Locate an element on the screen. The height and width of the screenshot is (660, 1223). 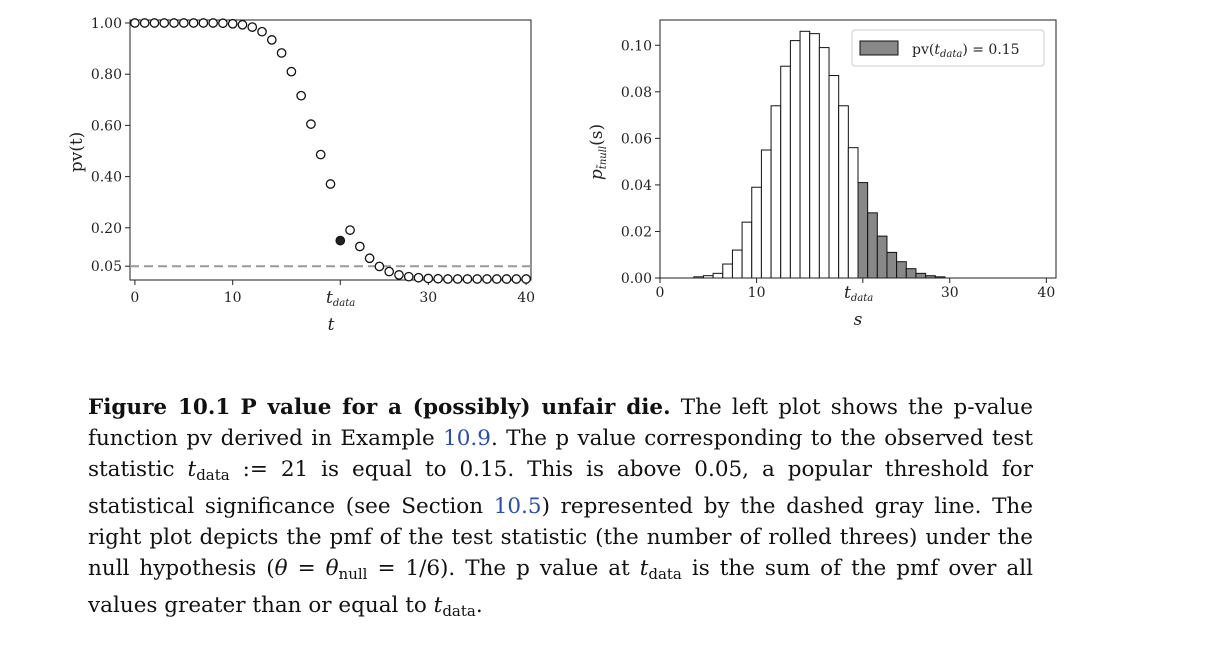
legend: pv(tdata) = 0.15 is located at coordinates (948, 48).